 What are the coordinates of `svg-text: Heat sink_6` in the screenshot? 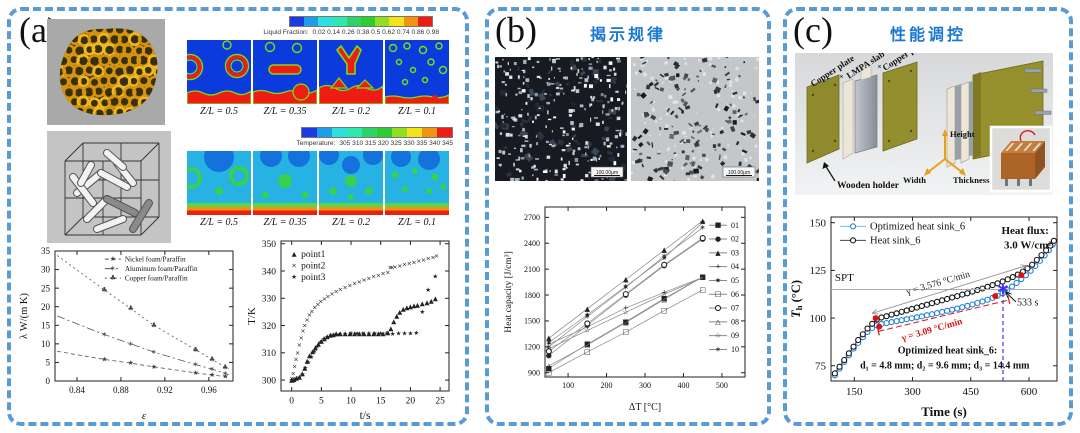 It's located at (895, 241).